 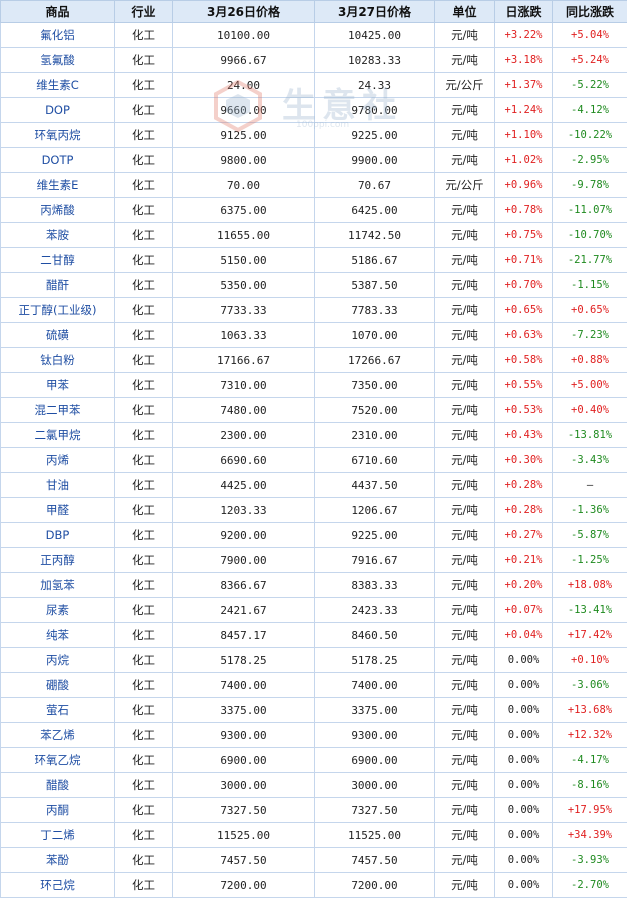 I want to click on price-day1-cell: 7900.00, so click(x=243, y=560).